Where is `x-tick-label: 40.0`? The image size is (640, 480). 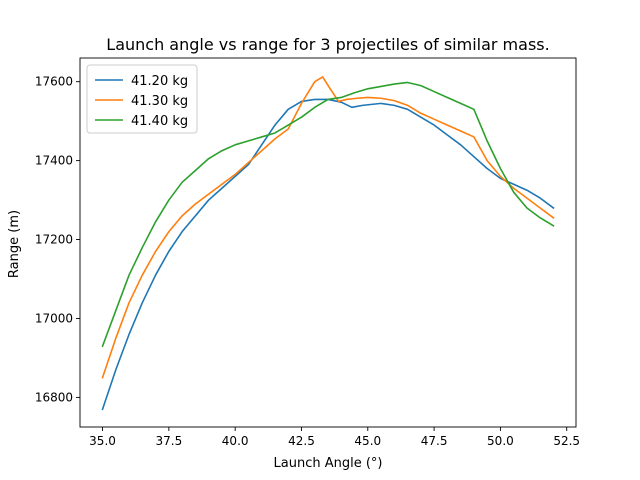
x-tick-label: 40.0 is located at coordinates (235, 441).